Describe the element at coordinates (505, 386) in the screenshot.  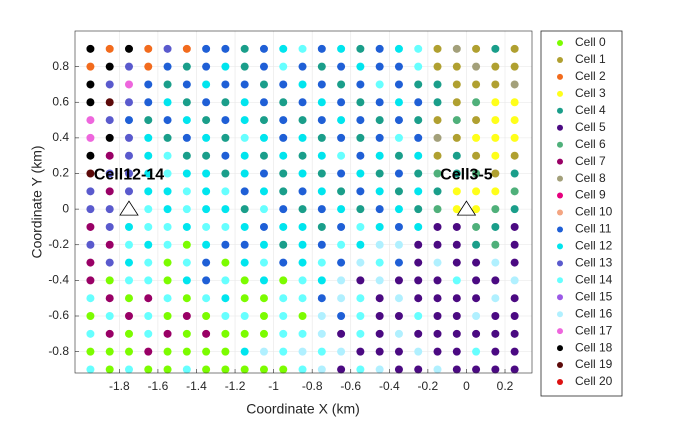
I see `x-tick-label: 0.2` at that location.